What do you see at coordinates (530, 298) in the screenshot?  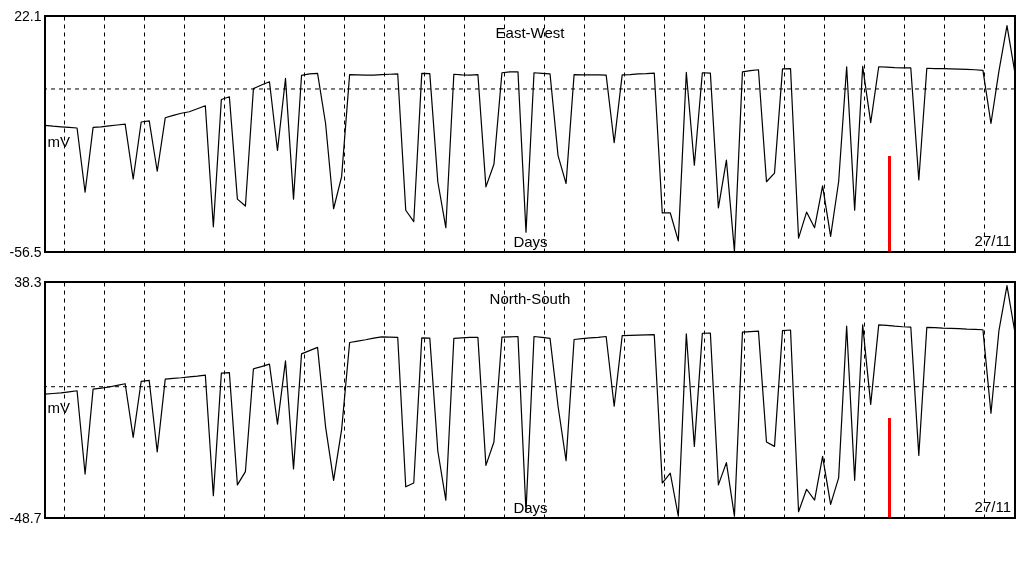 I see `text: North-South` at bounding box center [530, 298].